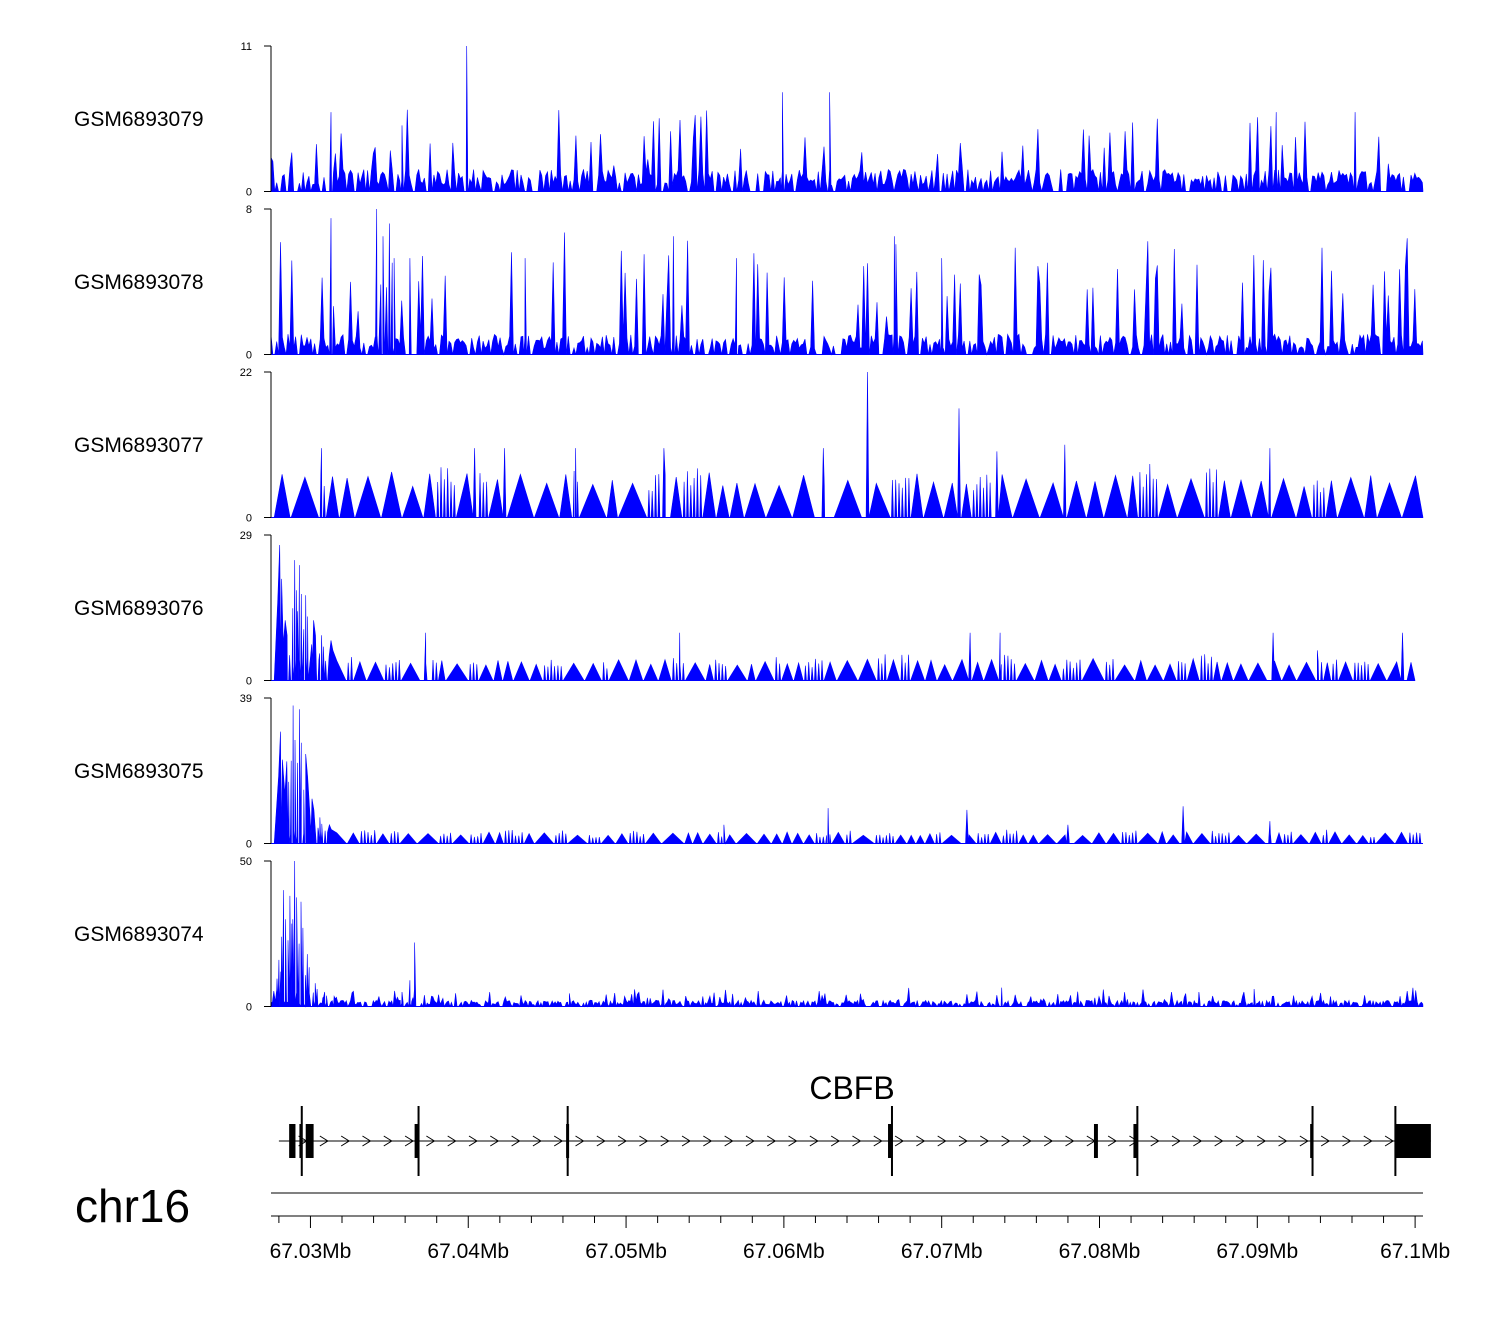 The width and height of the screenshot is (1500, 1320). I want to click on track-gsm6893074: 50 0 GSM6893074, so click(749, 935).